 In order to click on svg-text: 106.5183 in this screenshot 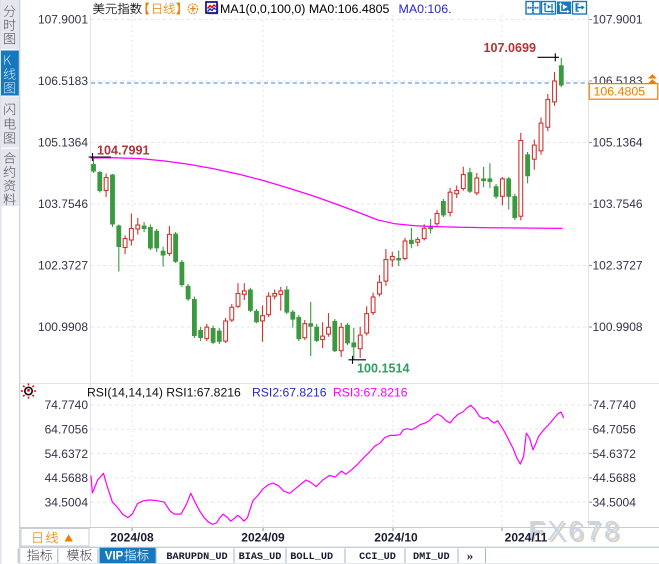, I will do `click(63, 81)`.